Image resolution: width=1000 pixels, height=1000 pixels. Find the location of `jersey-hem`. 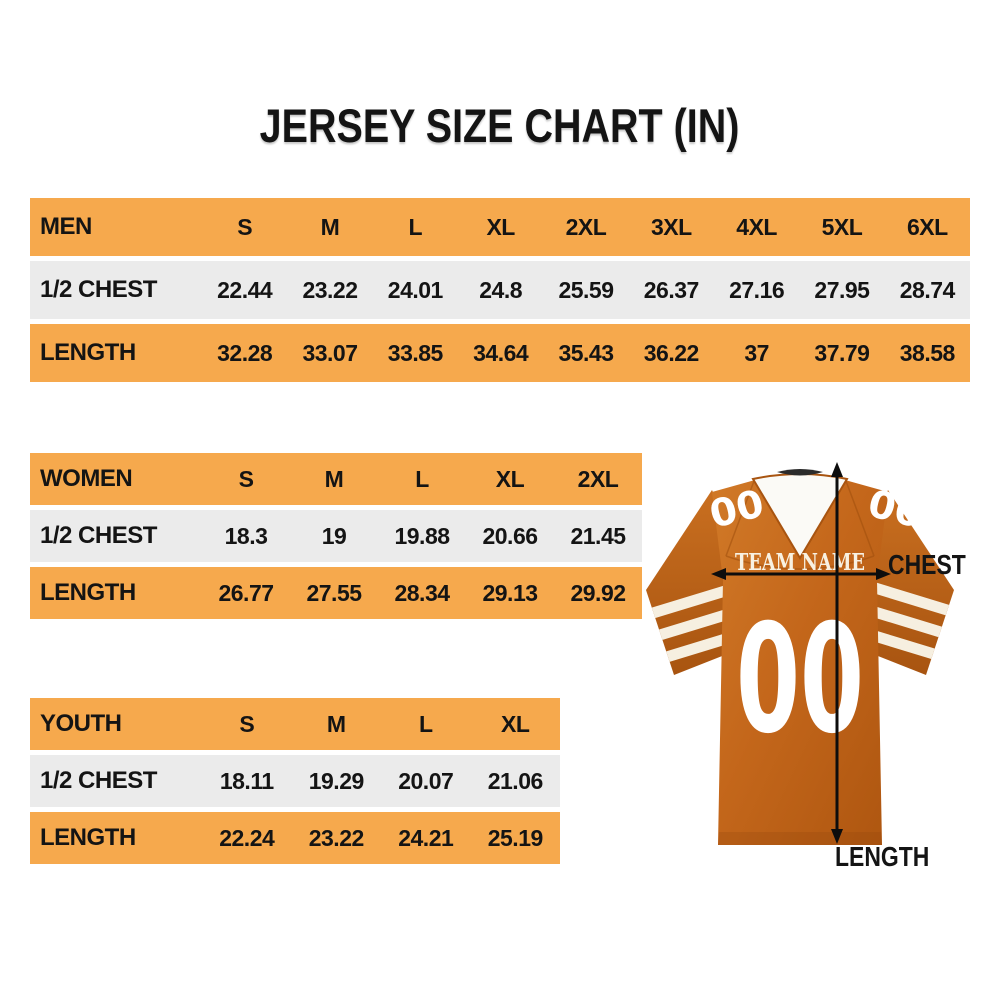

jersey-hem is located at coordinates (800, 838).